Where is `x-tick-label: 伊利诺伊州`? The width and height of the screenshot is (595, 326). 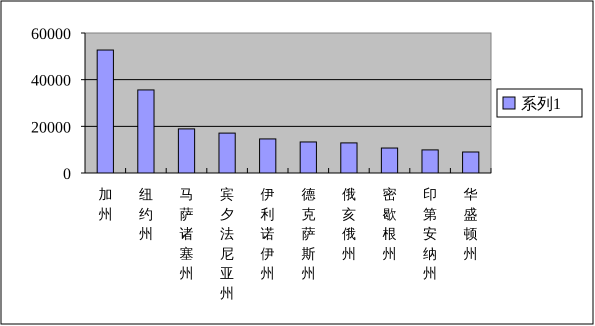 x-tick-label: 伊利诺伊州 is located at coordinates (267, 234).